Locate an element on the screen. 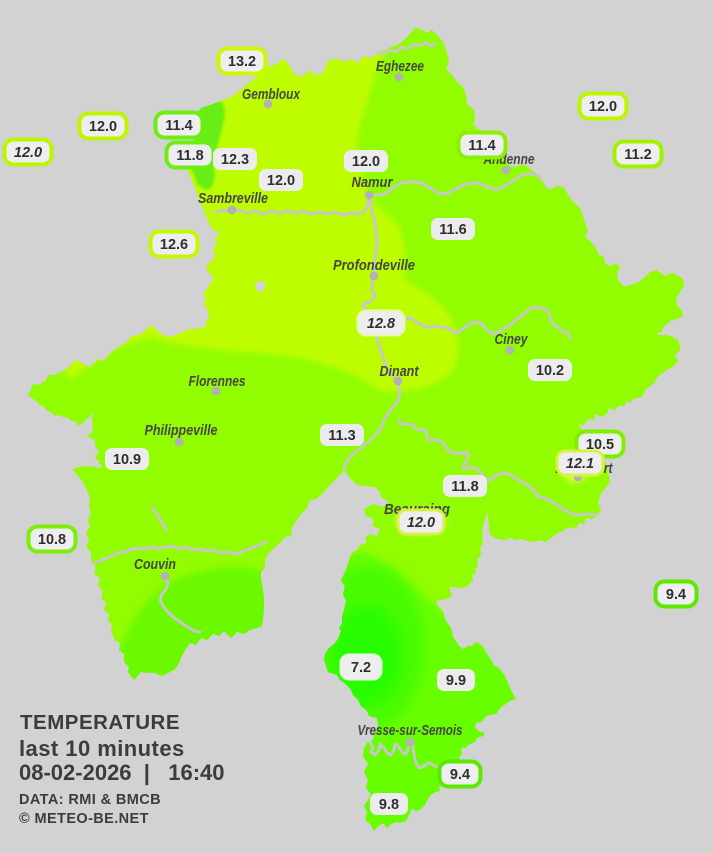  svg-text: Florennes is located at coordinates (217, 382).